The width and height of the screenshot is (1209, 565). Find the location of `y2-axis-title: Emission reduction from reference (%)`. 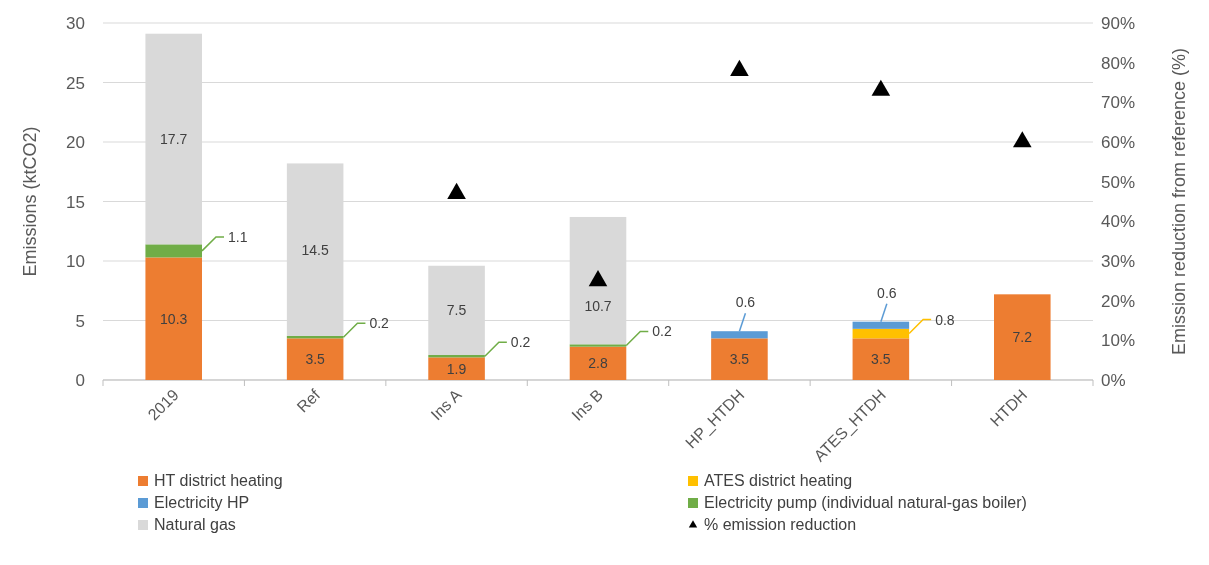

y2-axis-title: Emission reduction from reference (%) is located at coordinates (1179, 201).